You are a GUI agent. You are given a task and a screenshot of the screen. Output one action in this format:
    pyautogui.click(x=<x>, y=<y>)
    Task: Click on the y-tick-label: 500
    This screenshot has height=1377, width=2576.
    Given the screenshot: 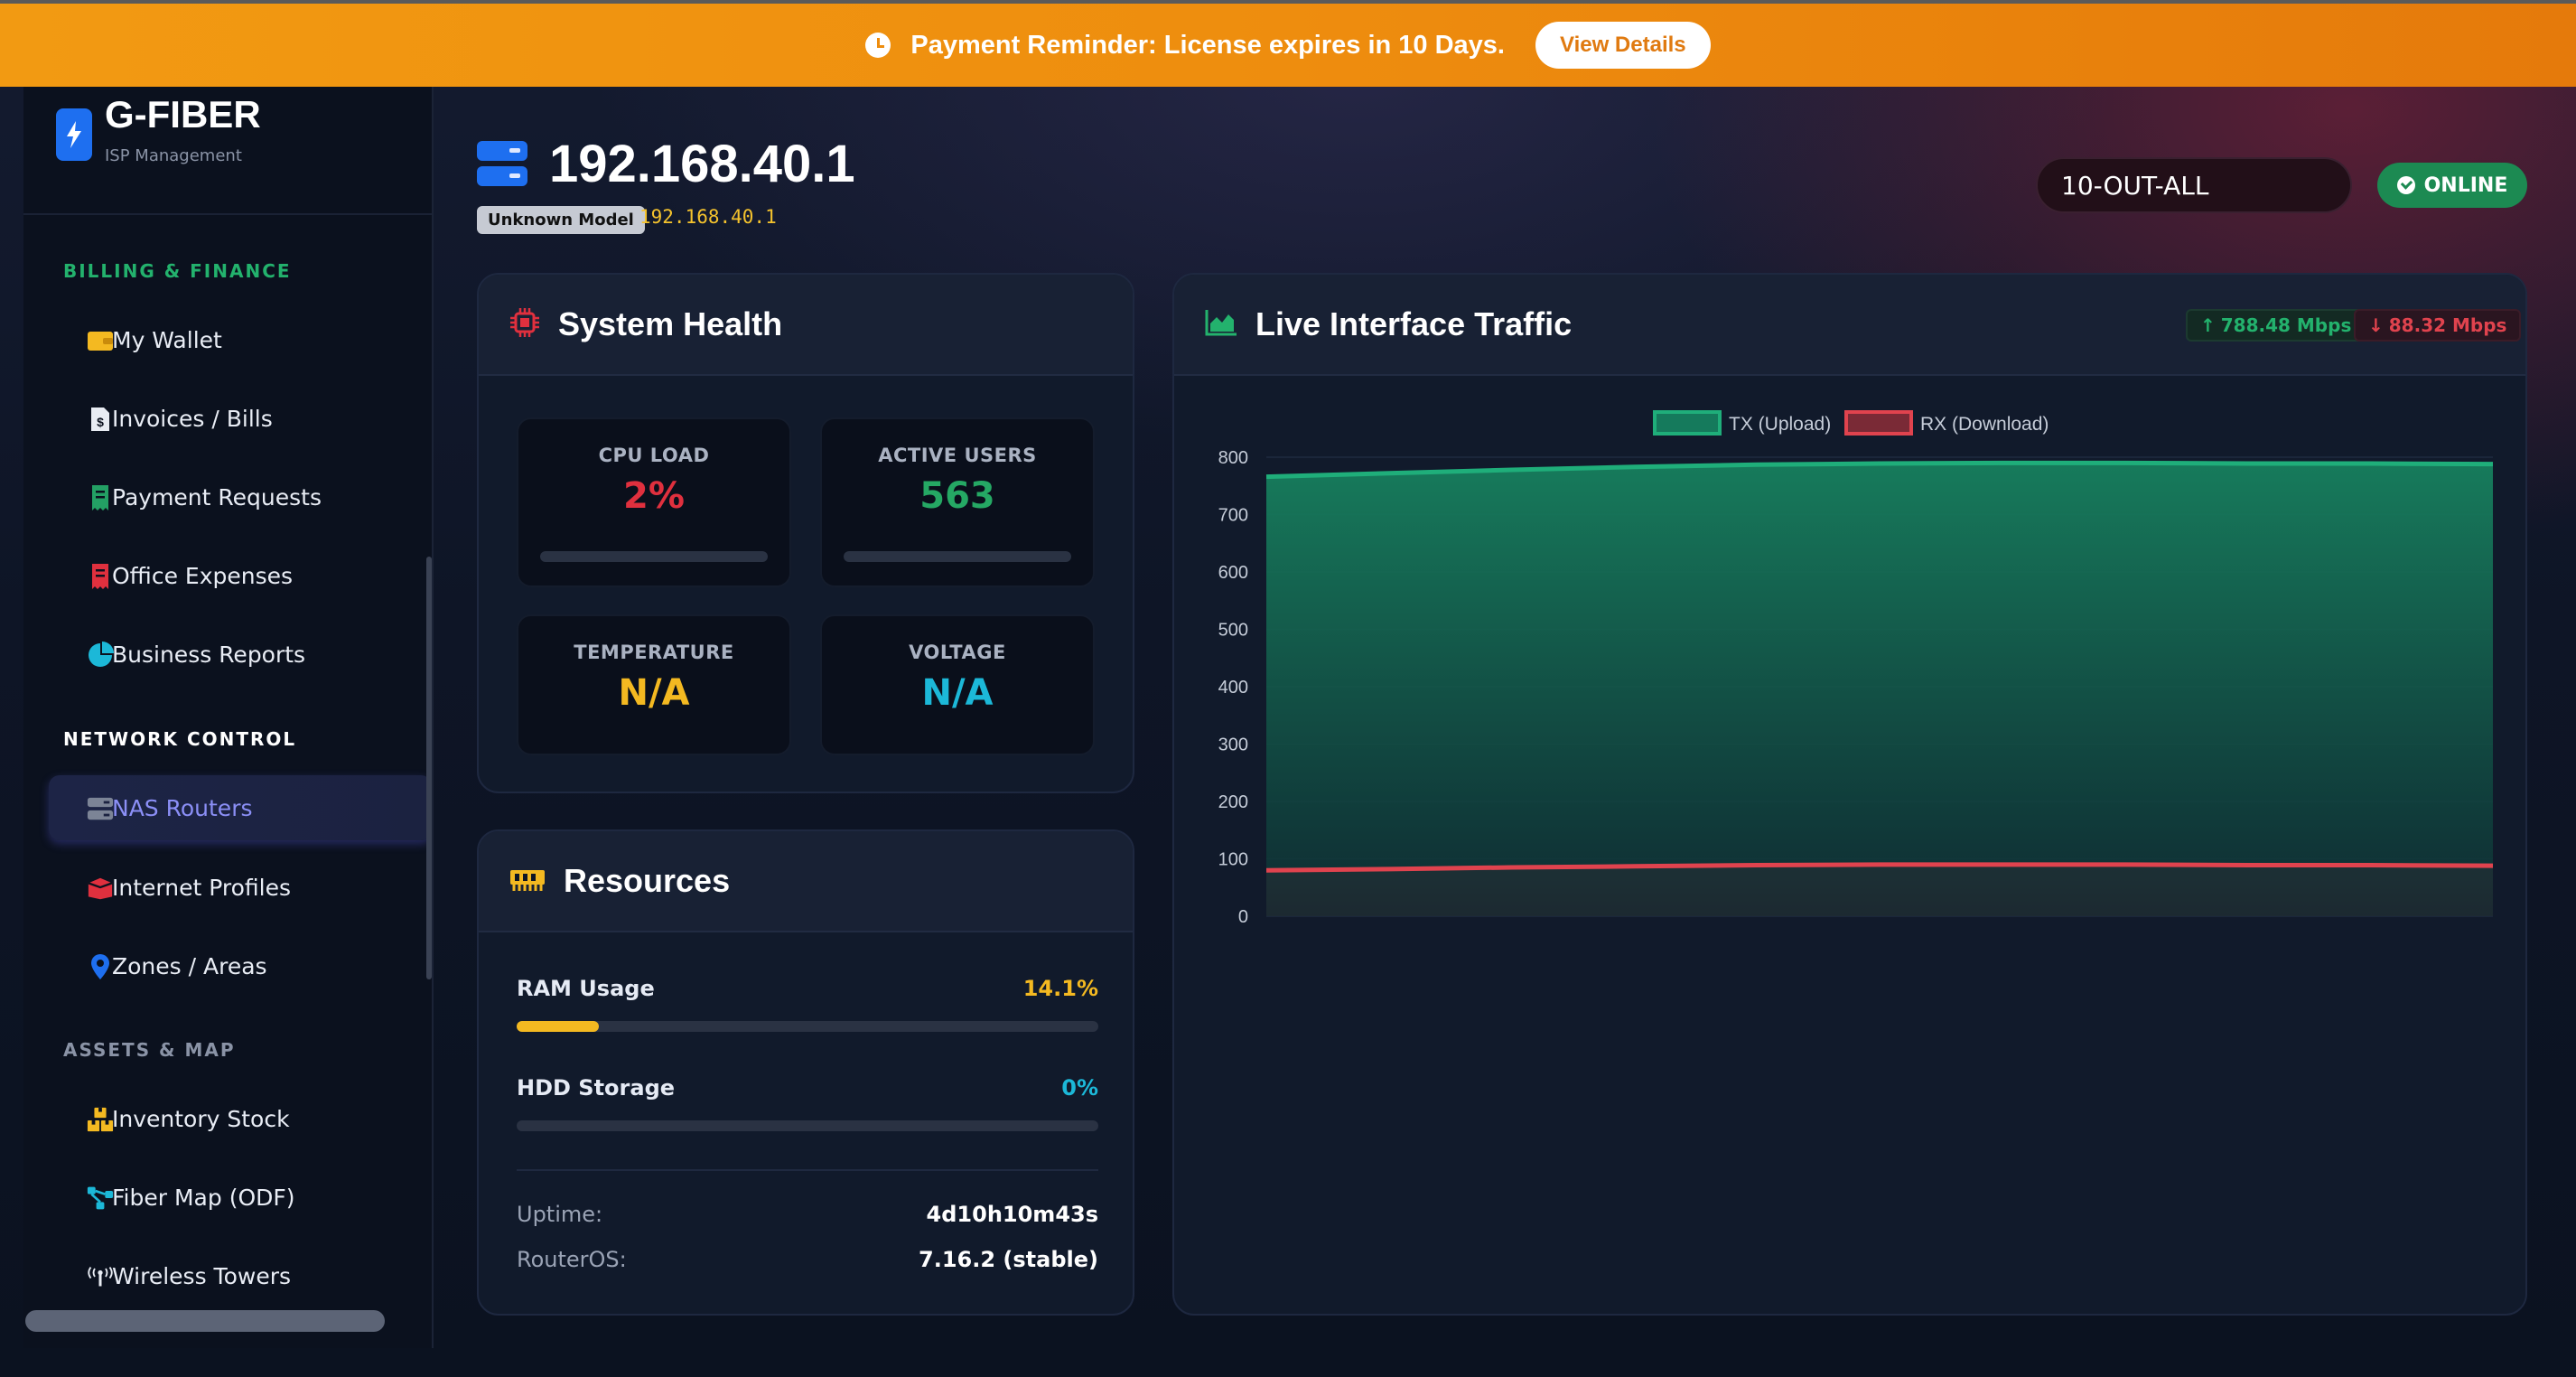 What is the action you would take?
    pyautogui.click(x=1233, y=631)
    